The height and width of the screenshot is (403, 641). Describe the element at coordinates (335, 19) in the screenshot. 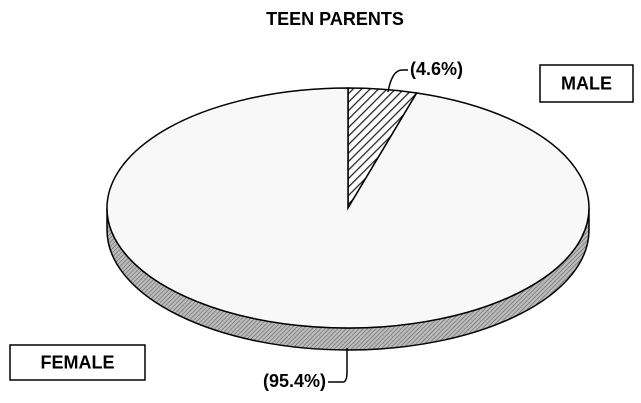

I see `chart-title: TEEN PARENTS` at that location.